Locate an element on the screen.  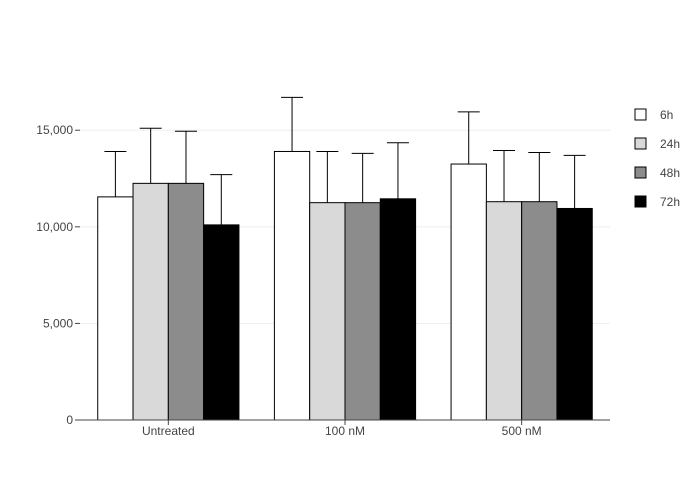
x-tick-label: Untreated is located at coordinates (168, 431).